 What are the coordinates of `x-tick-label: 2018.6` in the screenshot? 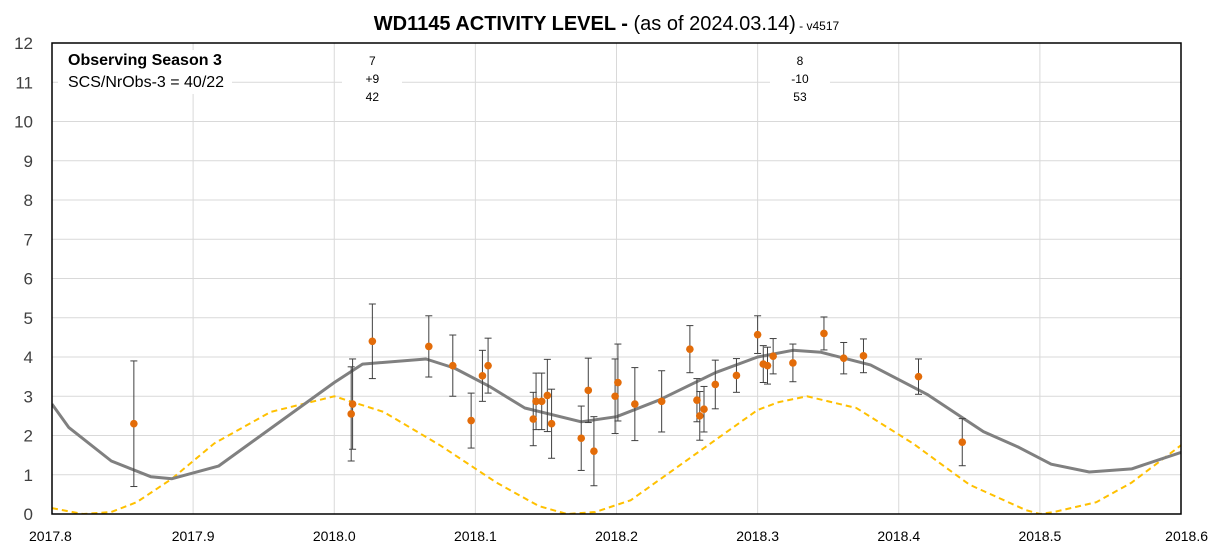 It's located at (1186, 536).